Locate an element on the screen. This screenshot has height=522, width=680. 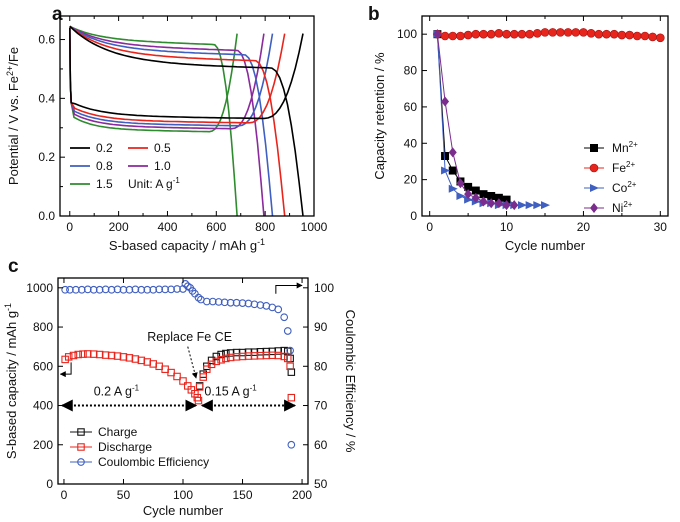
discharge-curve-0.8 is located at coordinates (171, 77).